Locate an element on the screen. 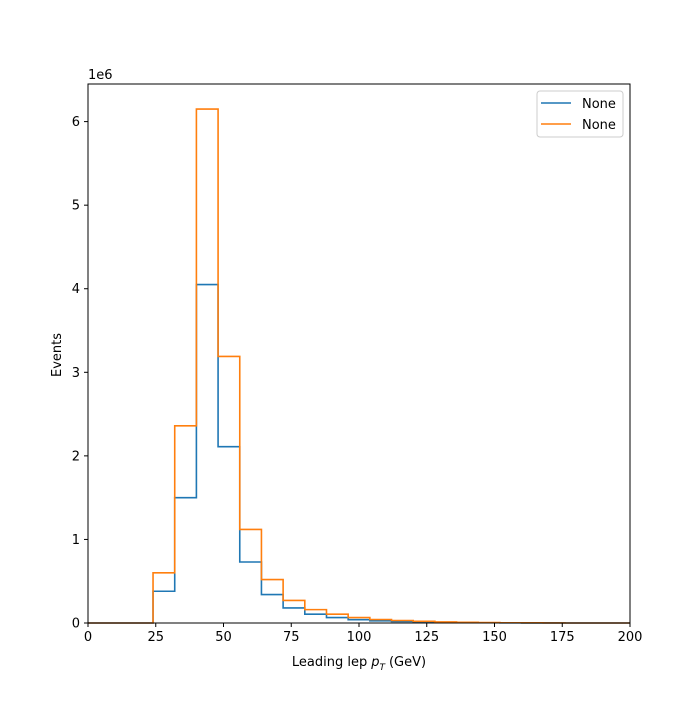 The width and height of the screenshot is (700, 705). x-axis-label-text: Leading lep is located at coordinates (329, 662).